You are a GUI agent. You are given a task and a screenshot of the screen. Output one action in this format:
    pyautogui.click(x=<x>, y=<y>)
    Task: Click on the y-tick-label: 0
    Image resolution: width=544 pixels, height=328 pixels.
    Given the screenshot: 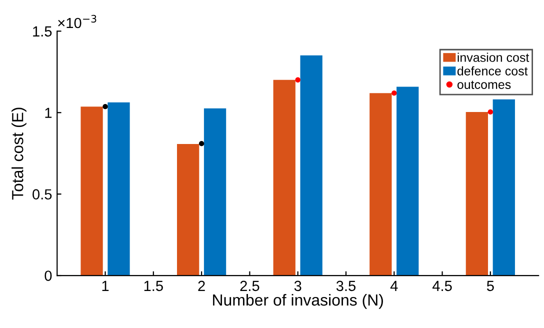 What is the action you would take?
    pyautogui.click(x=48, y=275)
    